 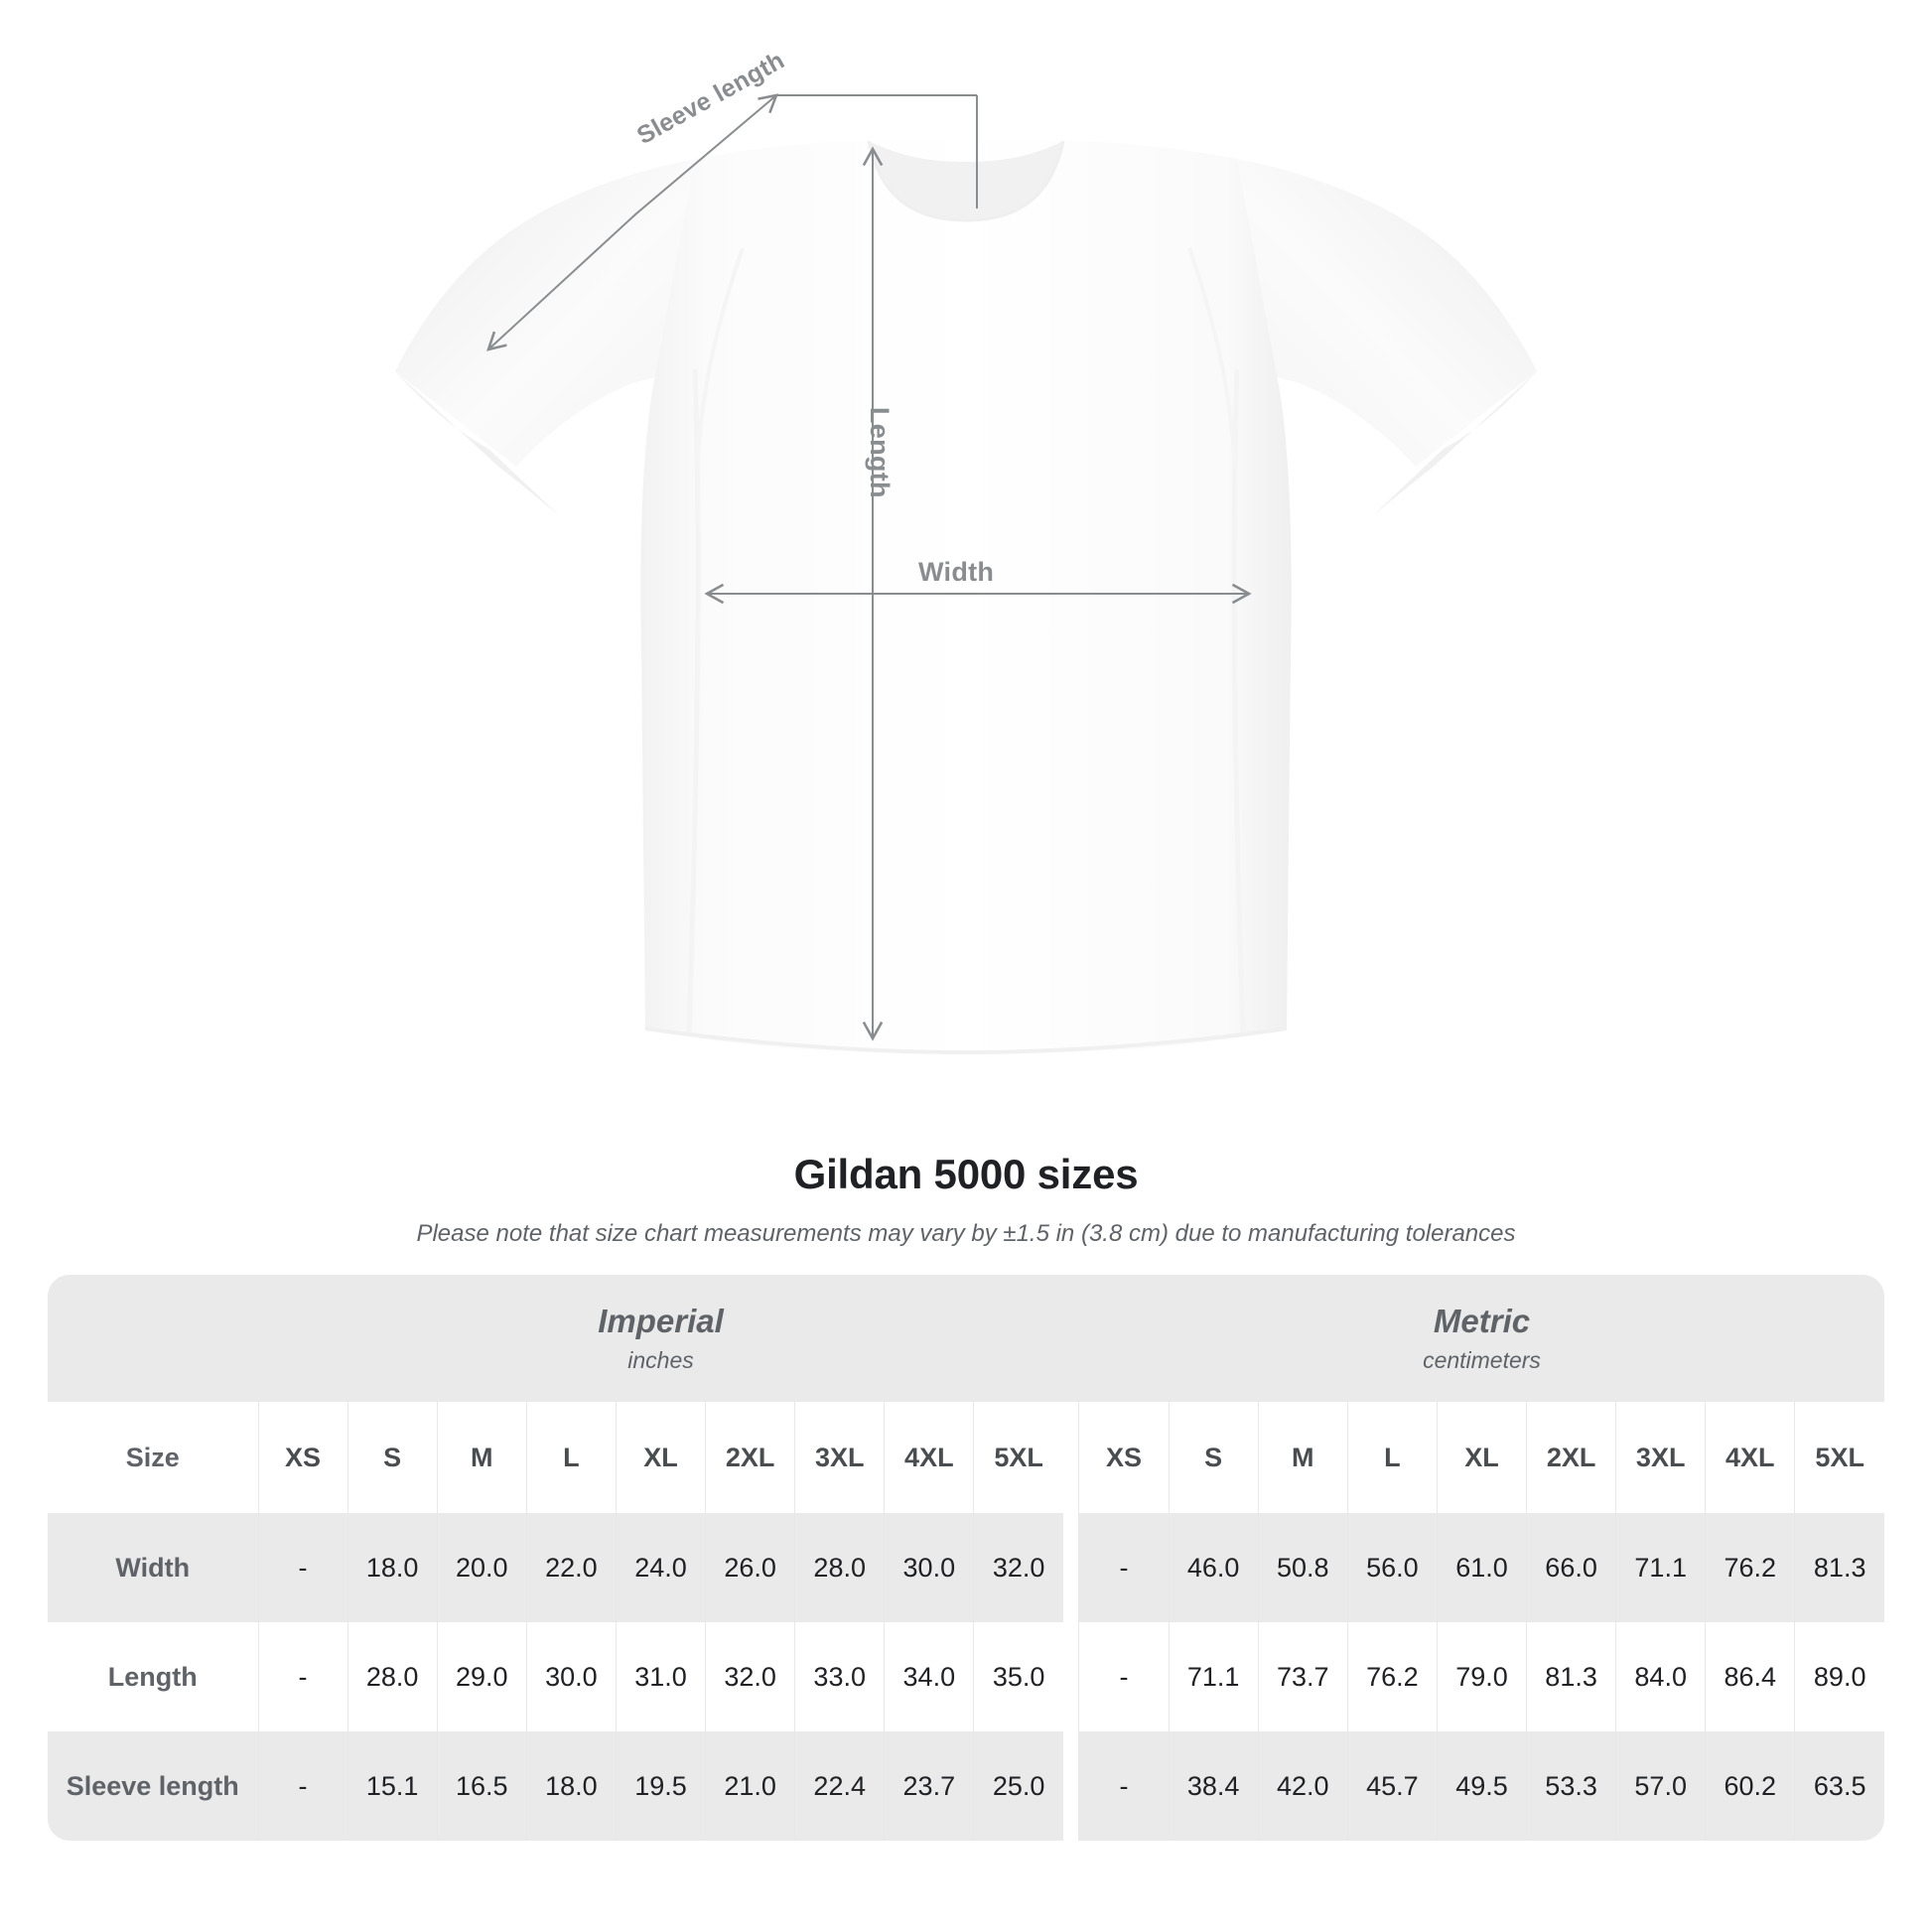 I want to click on cell-metric-length-M: 73.7, so click(x=1302, y=1677).